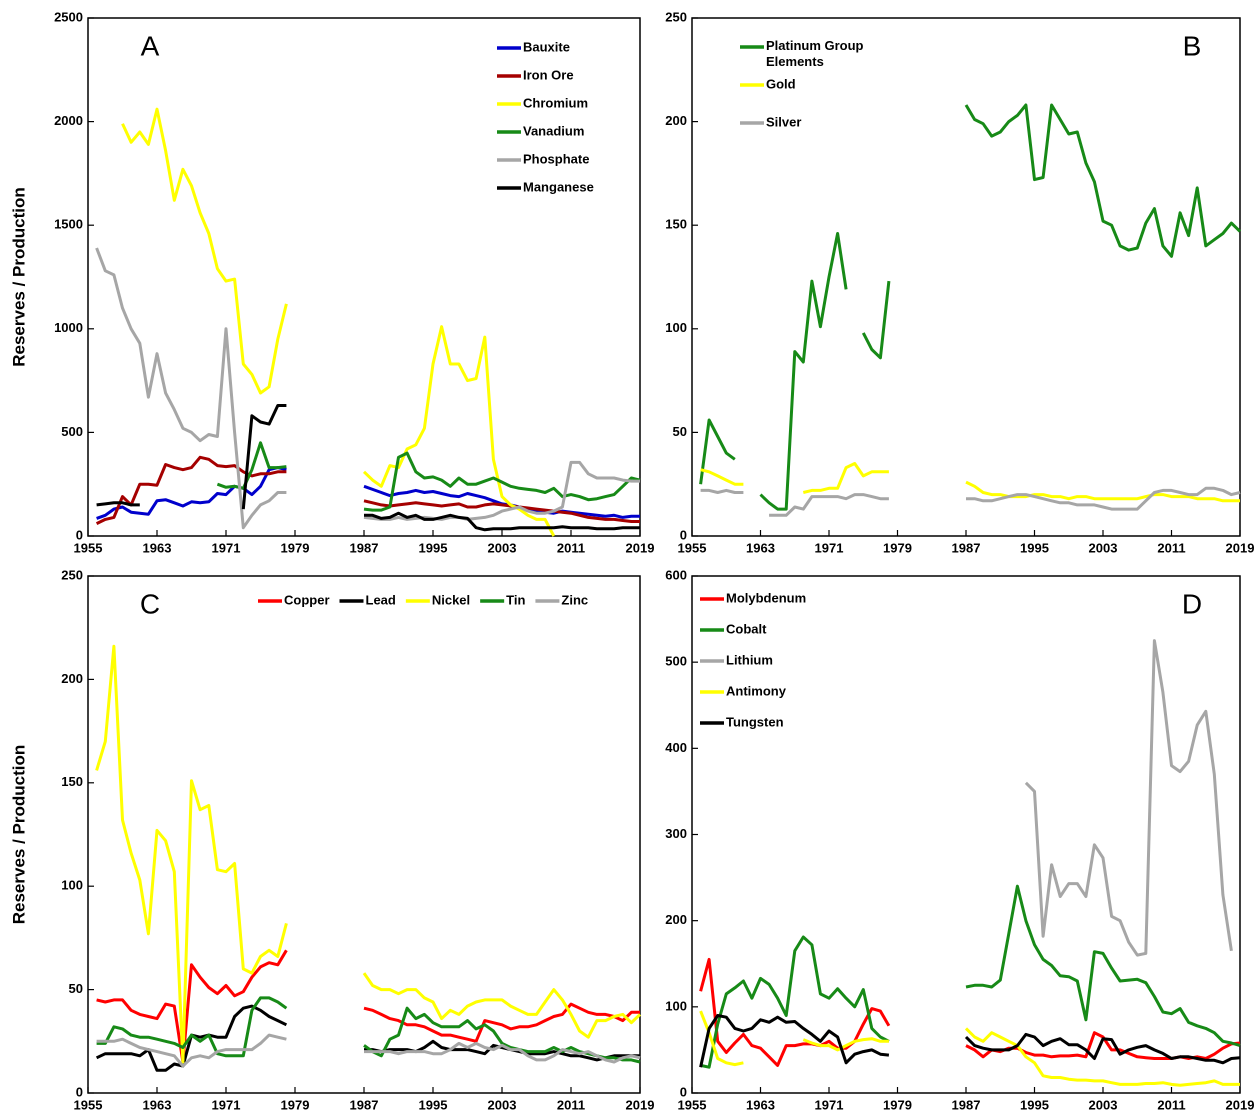 Image resolution: width=1257 pixels, height=1119 pixels. I want to click on legend-label-line: Elements, so click(795, 61).